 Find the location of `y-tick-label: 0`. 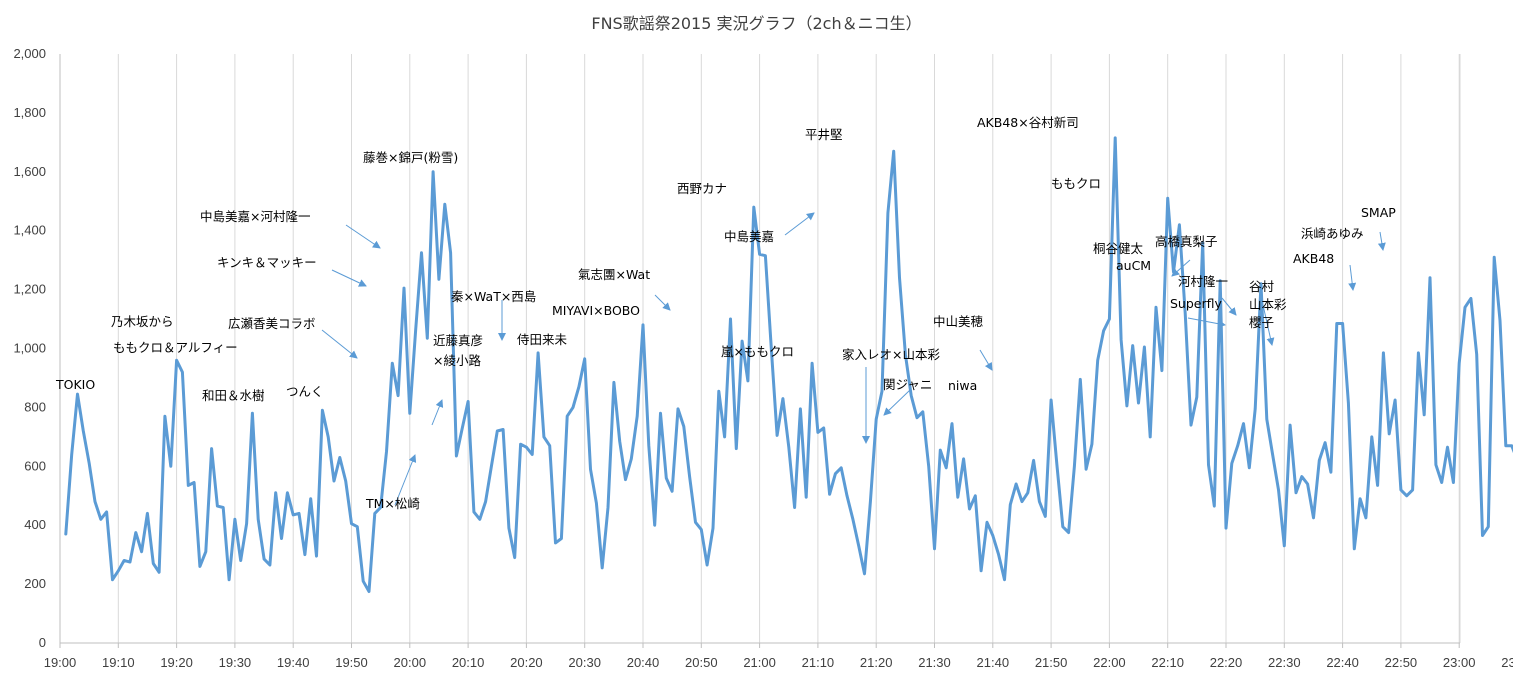

y-tick-label: 0 is located at coordinates (42, 642).